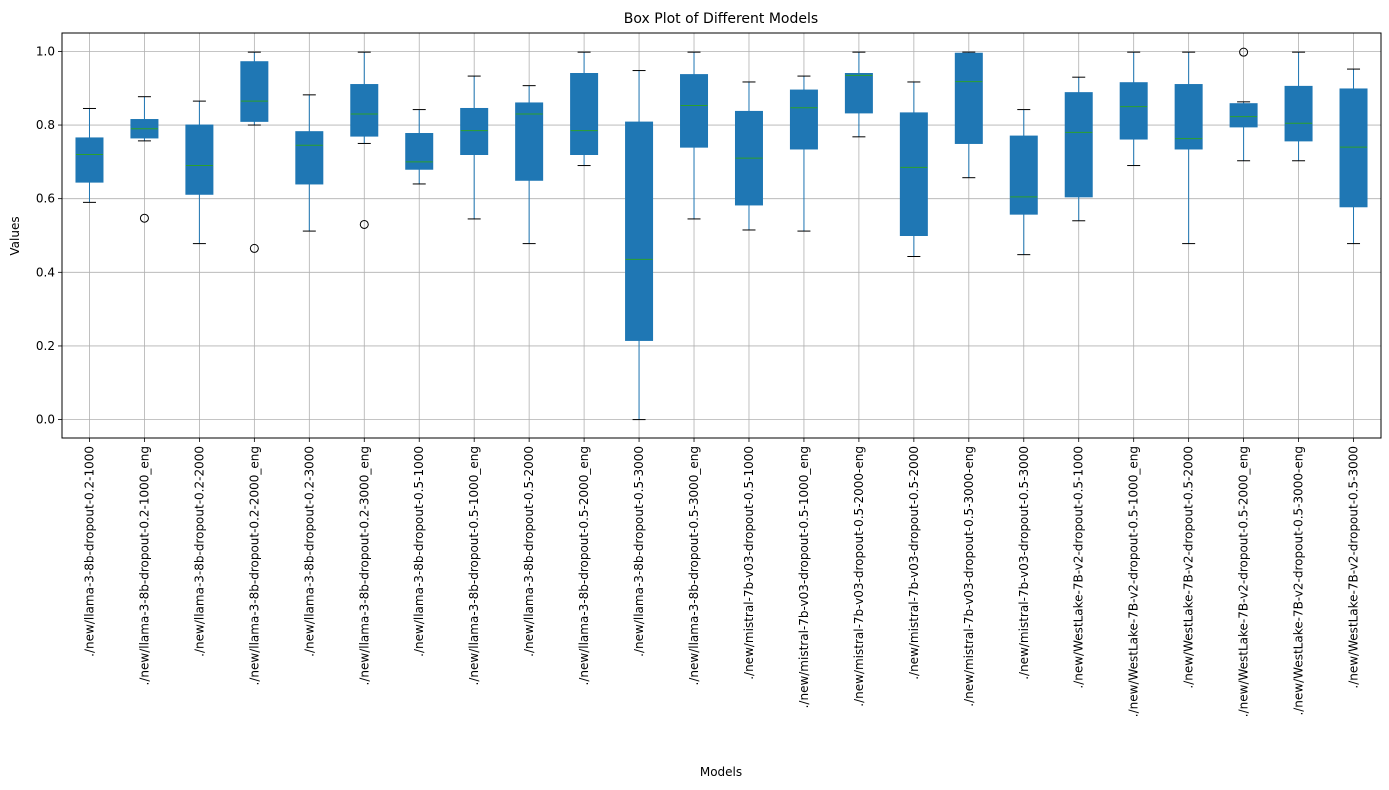 The height and width of the screenshot is (790, 1389). I want to click on x-tick-label: ./new/llama-3-8b-dropout-0.2-2000_eng, so click(254, 565).